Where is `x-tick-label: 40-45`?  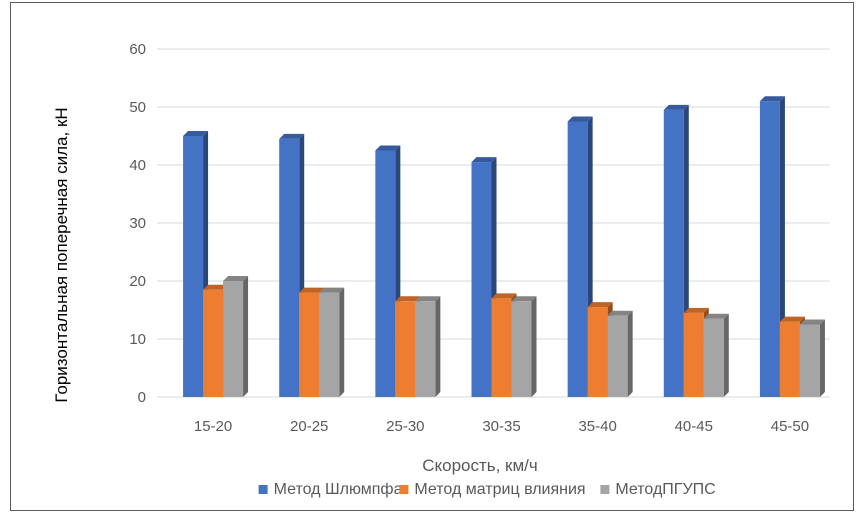
x-tick-label: 40-45 is located at coordinates (694, 426).